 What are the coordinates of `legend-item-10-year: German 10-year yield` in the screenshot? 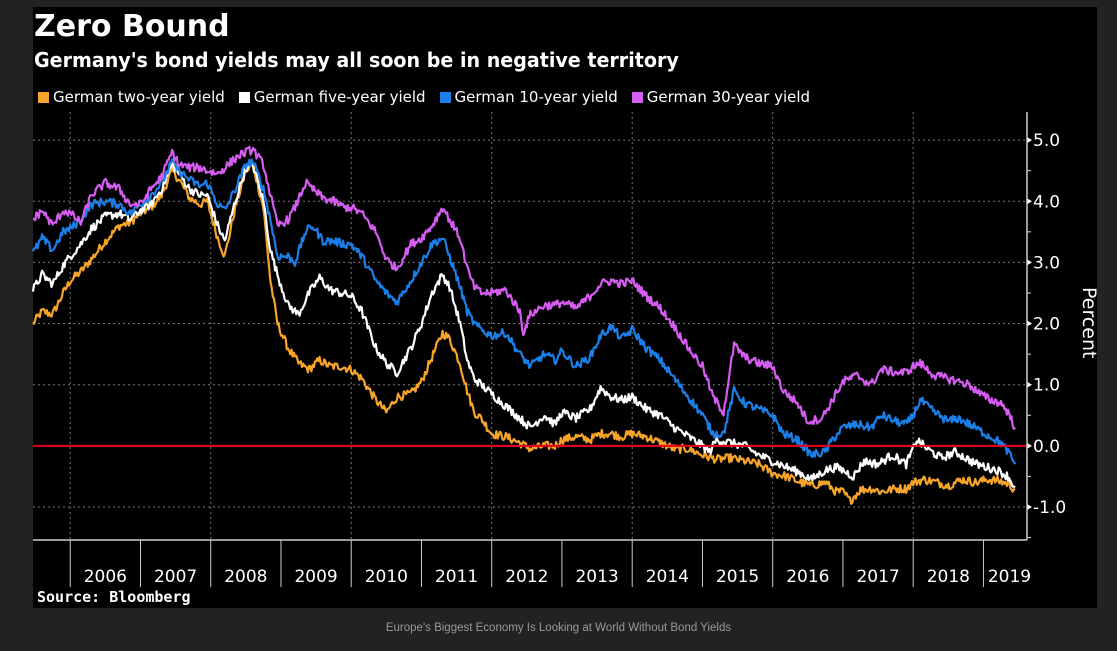 It's located at (528, 97).